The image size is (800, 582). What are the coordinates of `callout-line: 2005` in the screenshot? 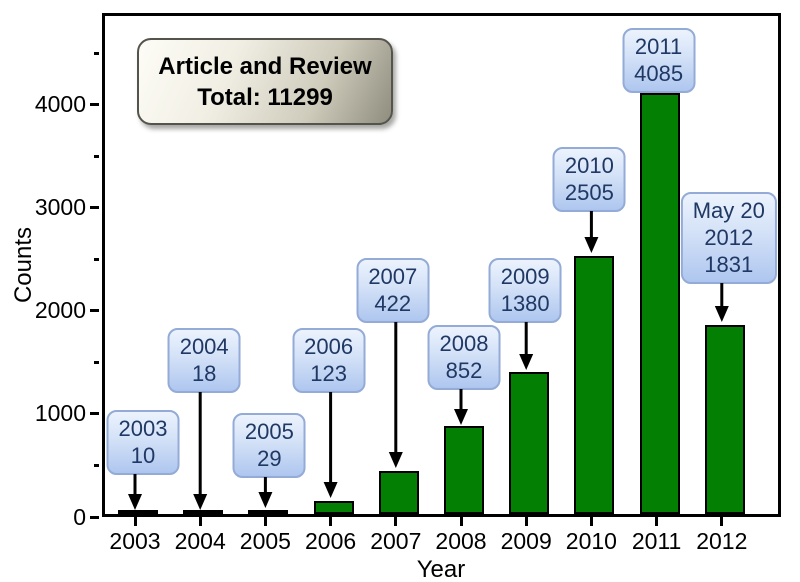 It's located at (269, 431).